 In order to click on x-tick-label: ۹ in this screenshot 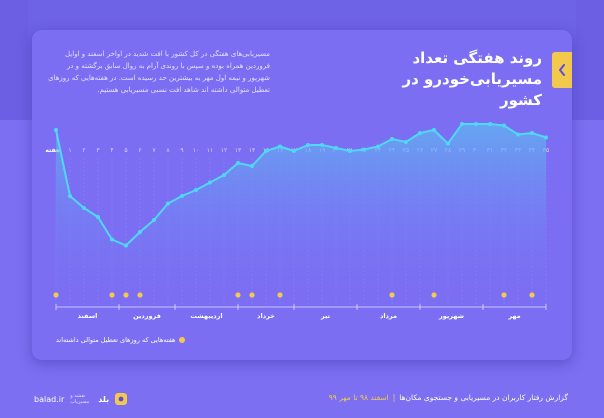, I will do `click(181, 150)`.